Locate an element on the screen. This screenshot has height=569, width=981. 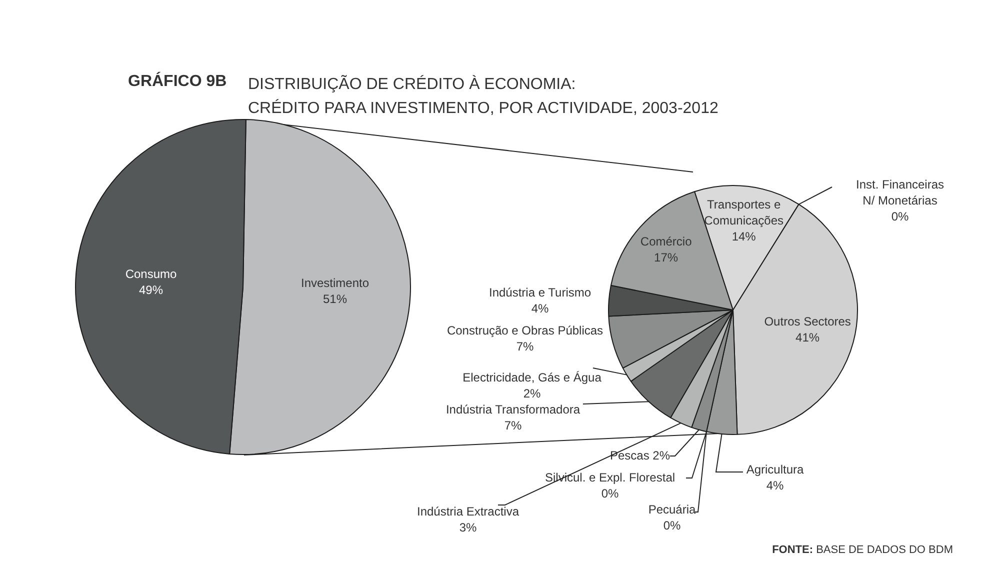
slice-label: Indústria Extractiva is located at coordinates (468, 511).